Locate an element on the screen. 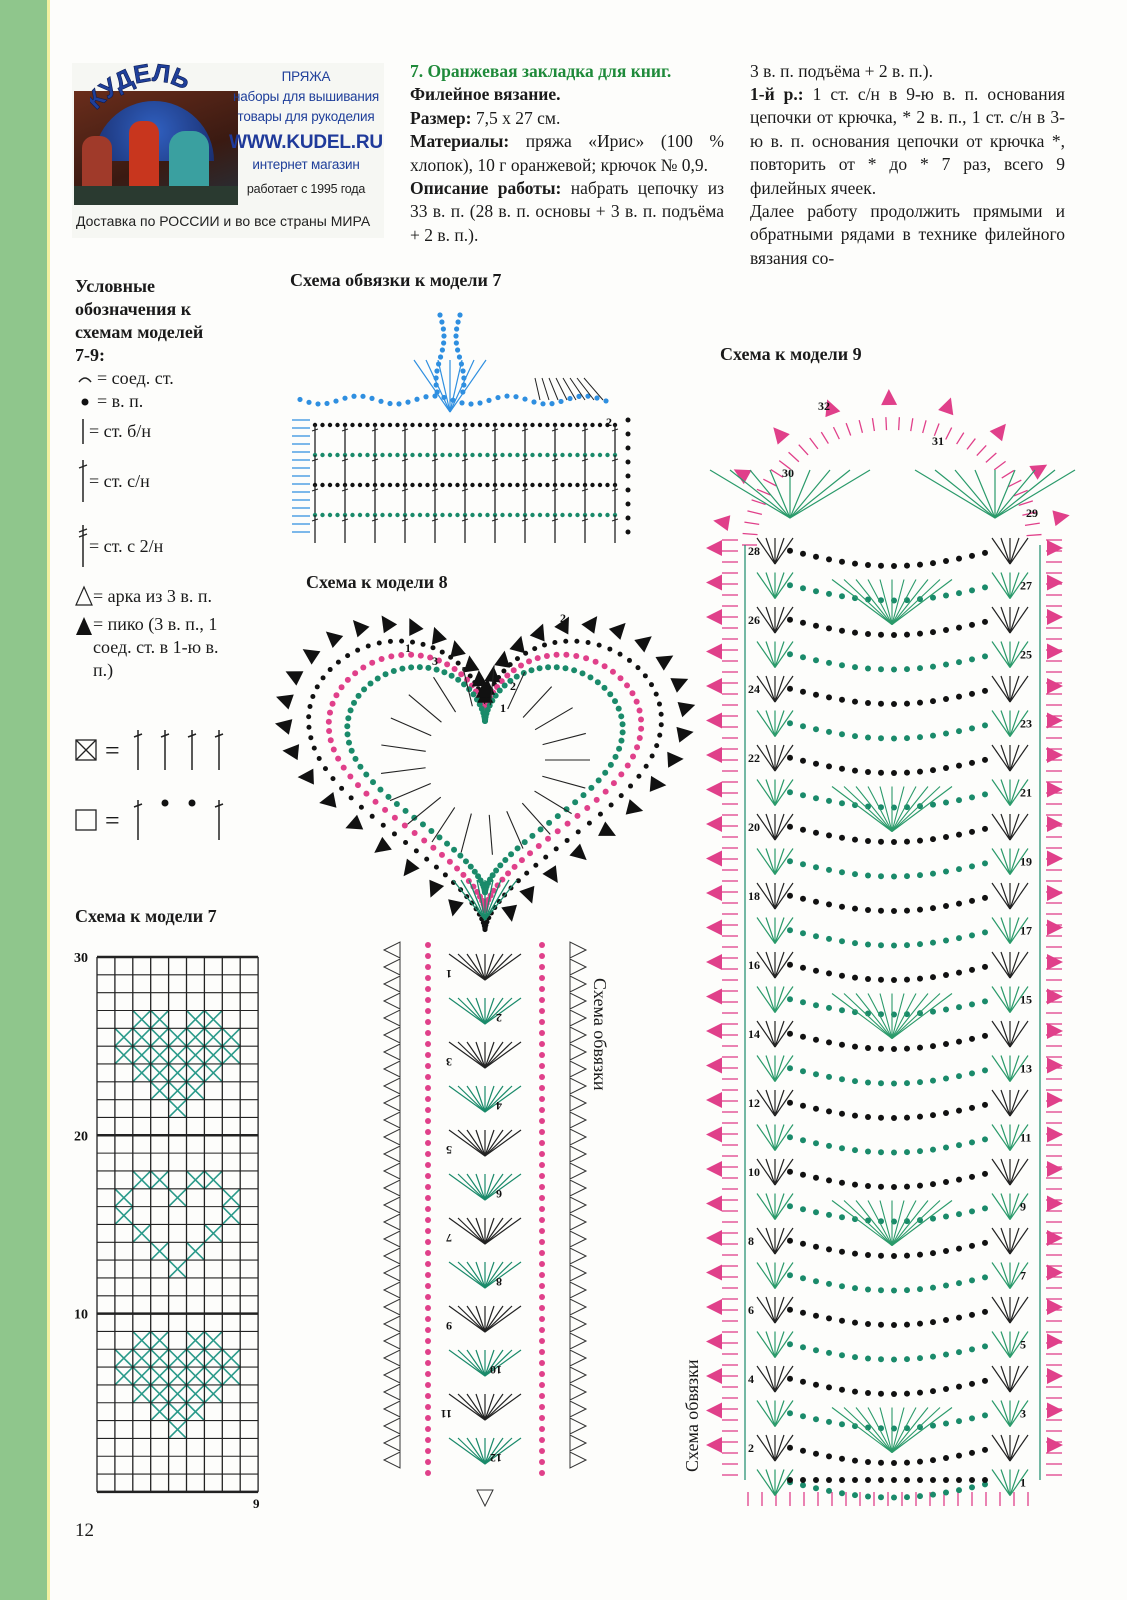  ad-url: WWW.KUDEL.RU is located at coordinates (306, 142).